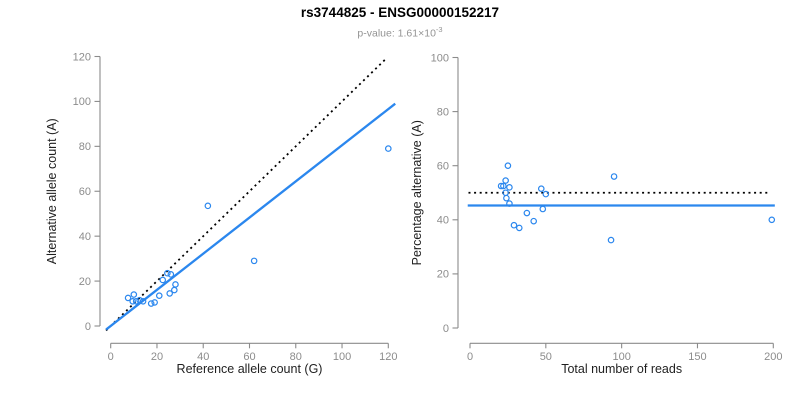  Describe the element at coordinates (439, 29) in the screenshot. I see `subtitle-exponent: -3` at that location.